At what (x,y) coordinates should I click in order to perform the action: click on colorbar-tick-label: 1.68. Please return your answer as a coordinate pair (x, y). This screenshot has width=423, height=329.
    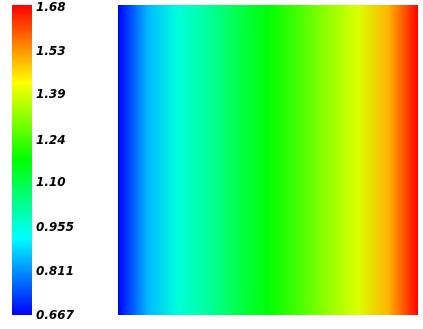
    Looking at the image, I should click on (51, 7).